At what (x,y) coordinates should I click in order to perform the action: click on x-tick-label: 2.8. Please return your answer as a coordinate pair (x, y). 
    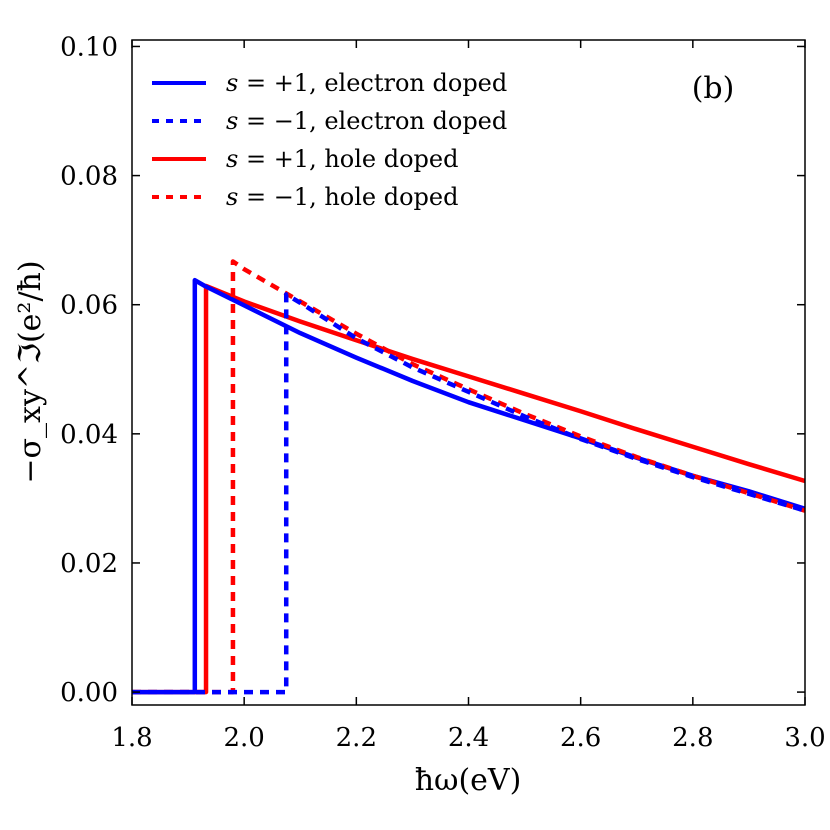
    Looking at the image, I should click on (692, 738).